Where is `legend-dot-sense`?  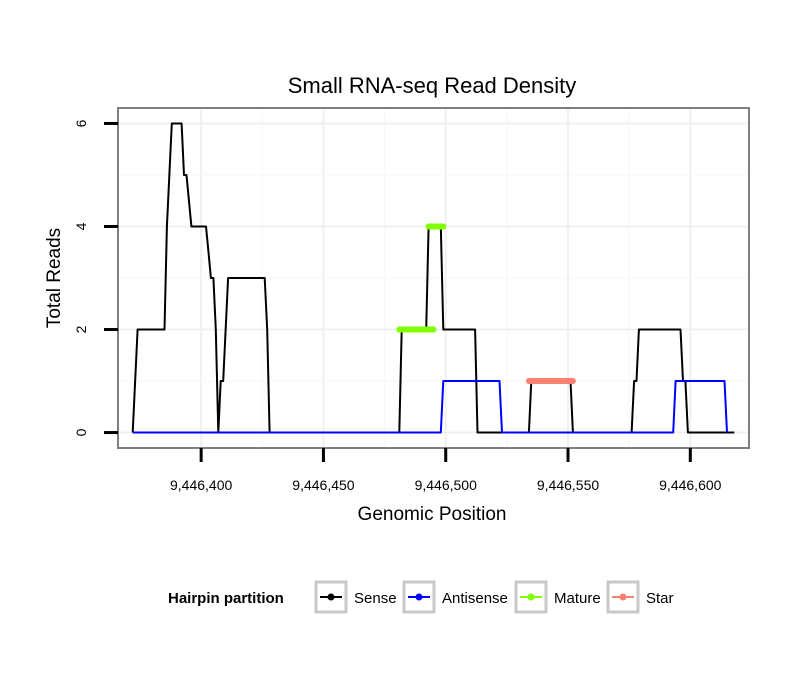 legend-dot-sense is located at coordinates (331, 597).